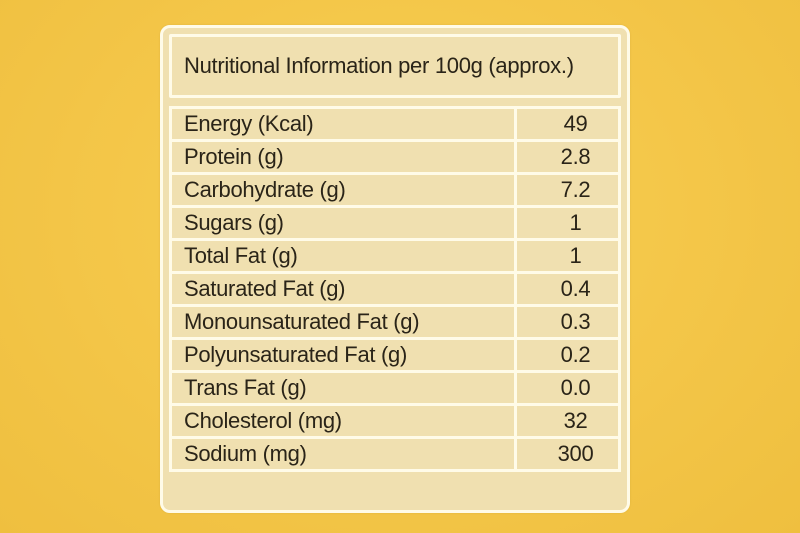  Describe the element at coordinates (567, 355) in the screenshot. I see `nutrient-value: 0.2` at that location.